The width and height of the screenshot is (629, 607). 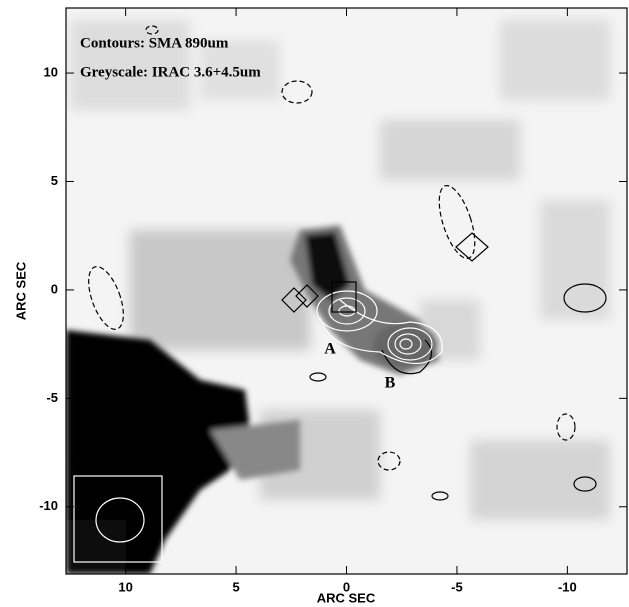 What do you see at coordinates (567, 586) in the screenshot?
I see `x-tick-label: -10` at bounding box center [567, 586].